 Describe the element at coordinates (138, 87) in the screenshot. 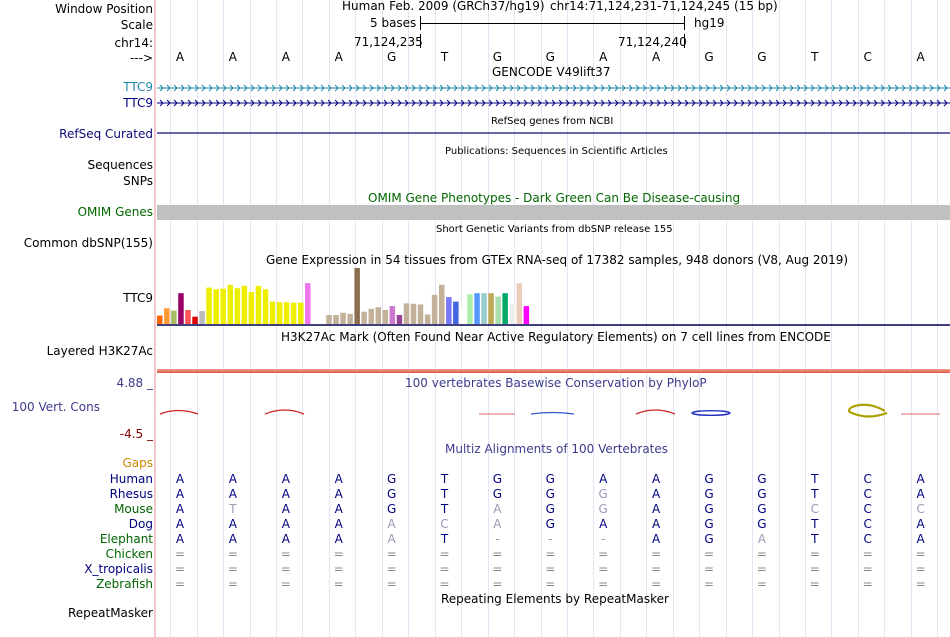

I see `label-ttc9-gencode-1: TTC9` at that location.